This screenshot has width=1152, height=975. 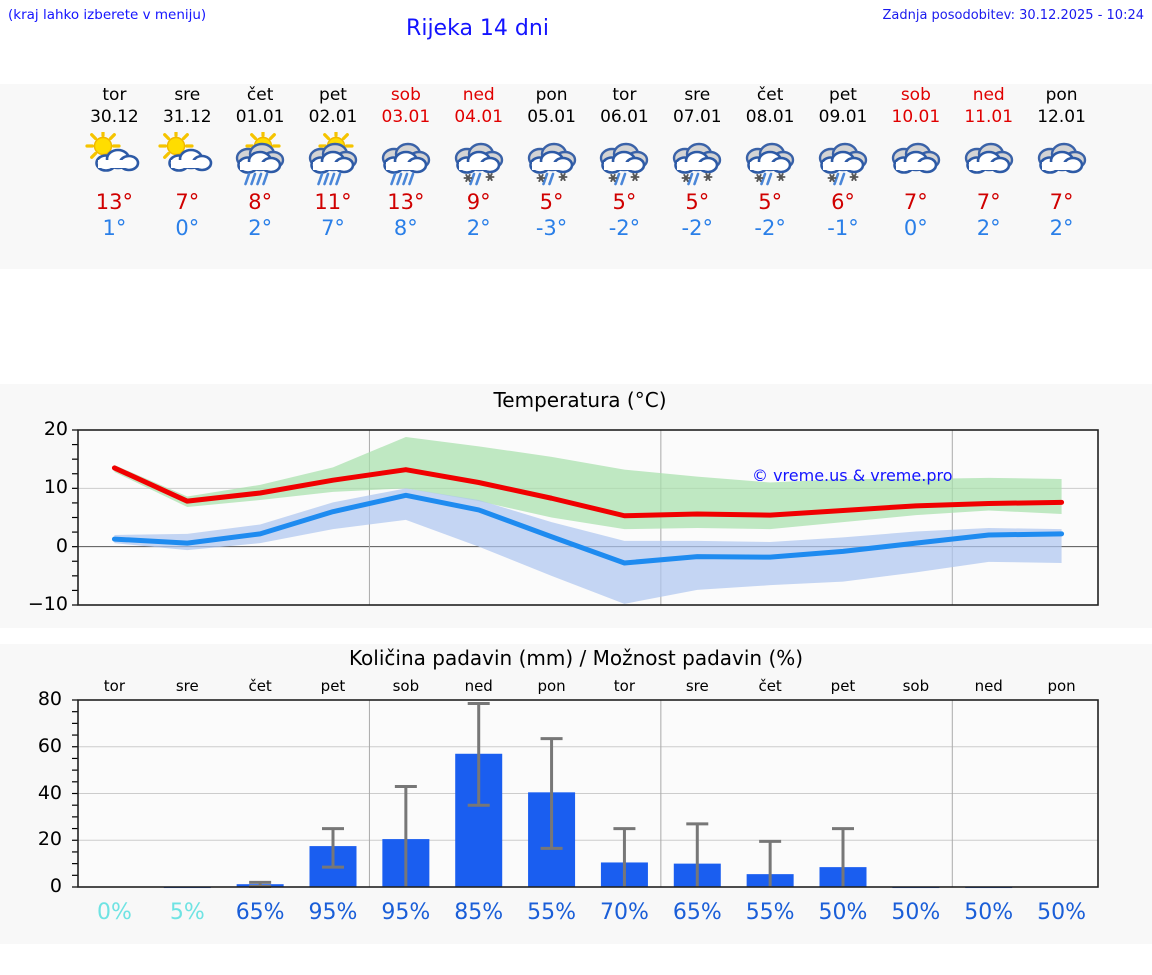 I want to click on day-column: sob 10.01 7° 0°, so click(x=916, y=162).